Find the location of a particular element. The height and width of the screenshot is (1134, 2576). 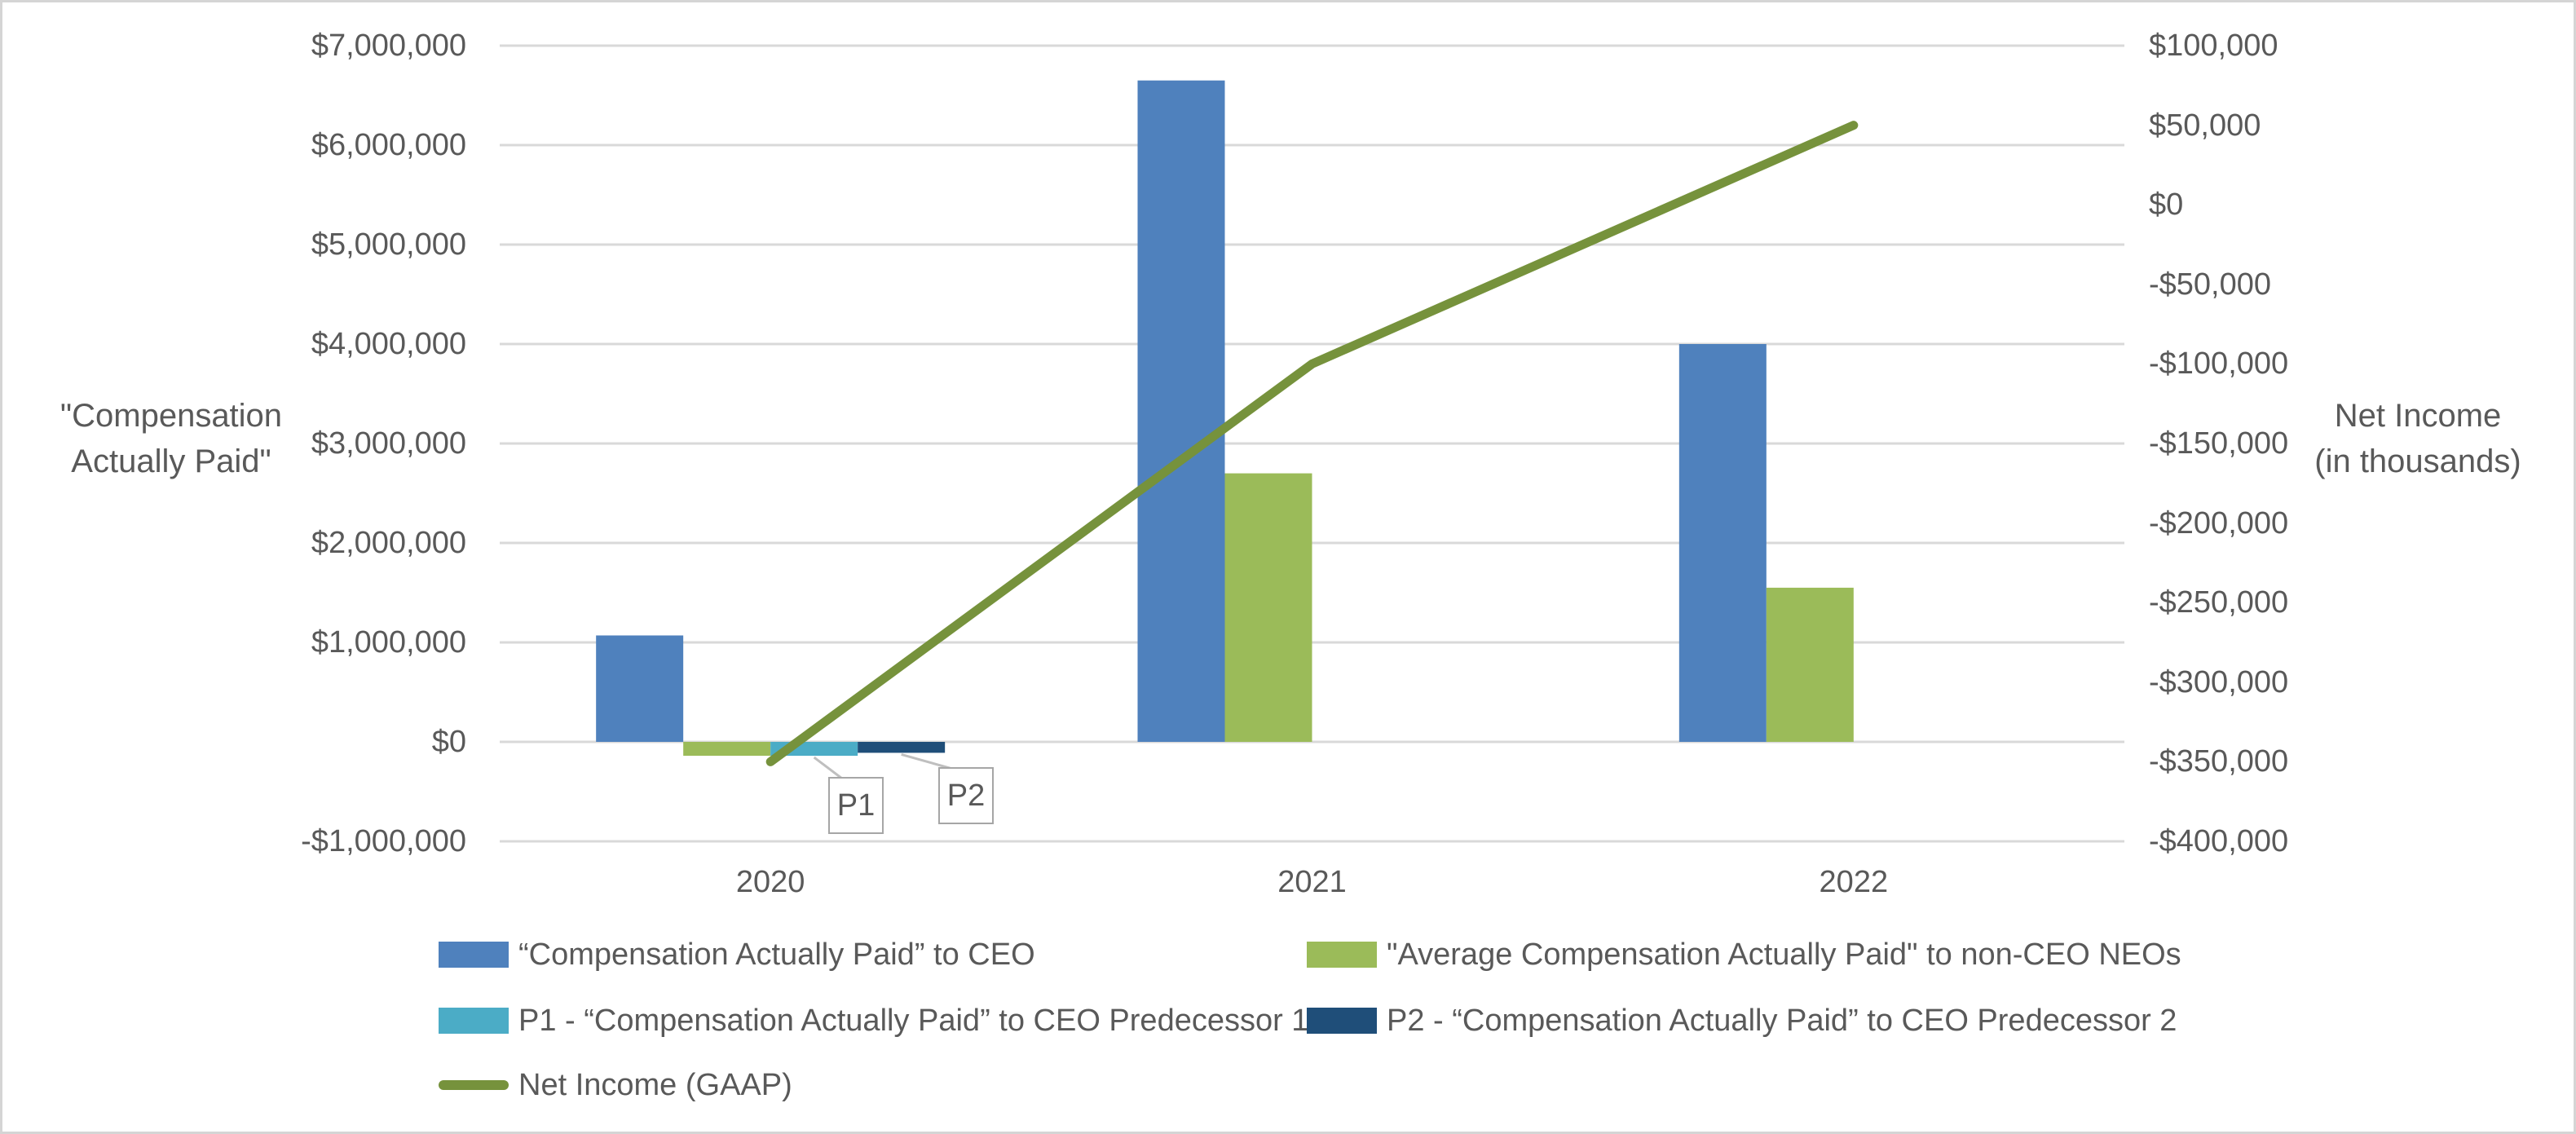

left-axis-tick-label: -$1,000,000 is located at coordinates (383, 841).